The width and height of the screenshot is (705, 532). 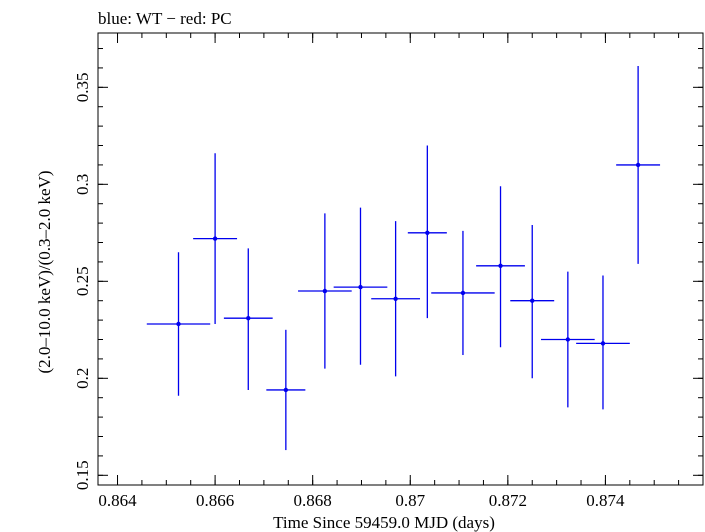 What do you see at coordinates (82, 184) in the screenshot?
I see `y-tick-label: 0.3` at bounding box center [82, 184].